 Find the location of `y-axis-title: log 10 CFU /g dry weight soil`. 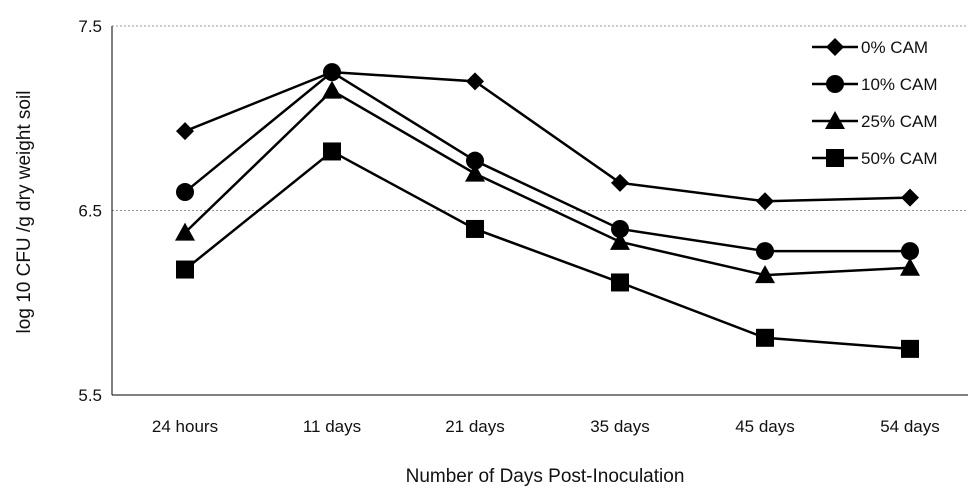

y-axis-title: log 10 CFU /g dry weight soil is located at coordinates (24, 212).